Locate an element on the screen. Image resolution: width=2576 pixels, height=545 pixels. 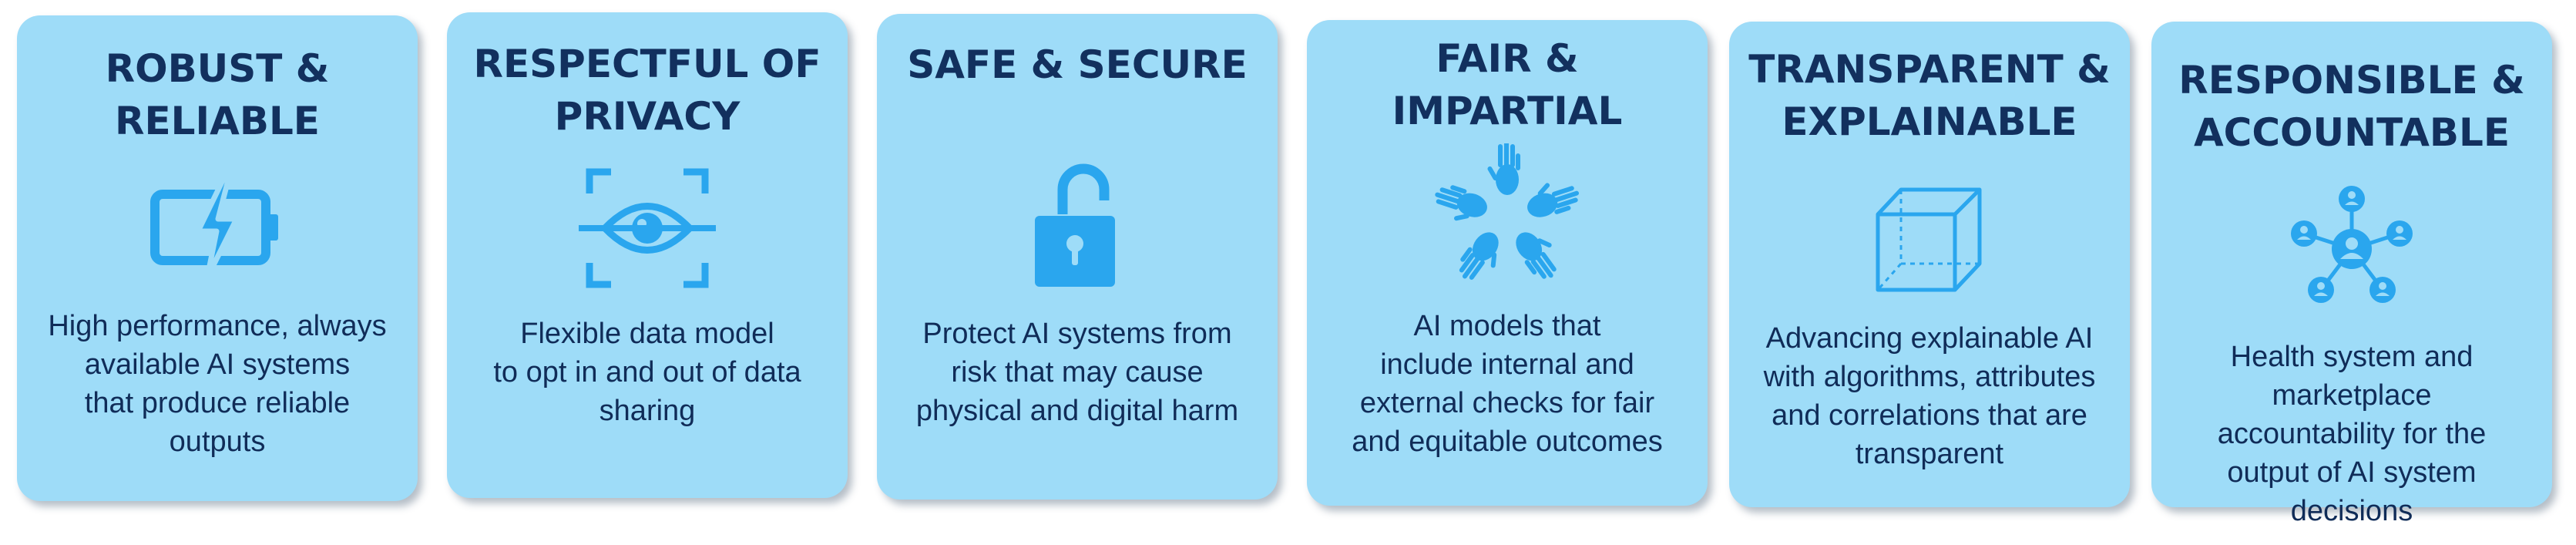
card-fair-impartial: FAIR & IMPARTIAL is located at coordinates (1507, 263).